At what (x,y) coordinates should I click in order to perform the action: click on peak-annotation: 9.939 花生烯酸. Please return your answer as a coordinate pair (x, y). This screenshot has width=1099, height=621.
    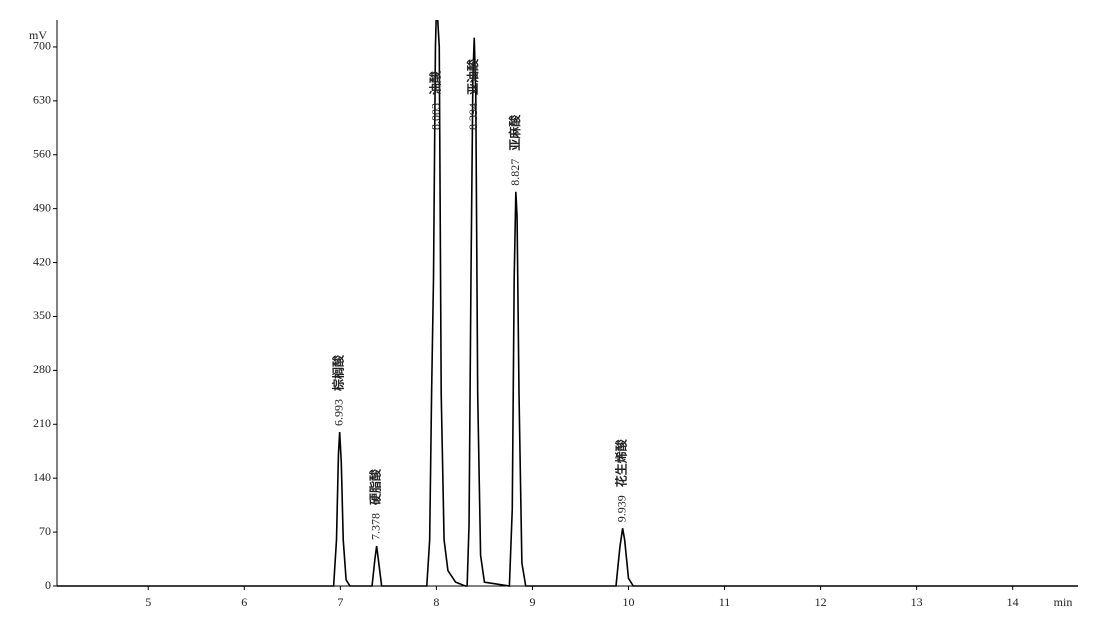
    Looking at the image, I should click on (620, 480).